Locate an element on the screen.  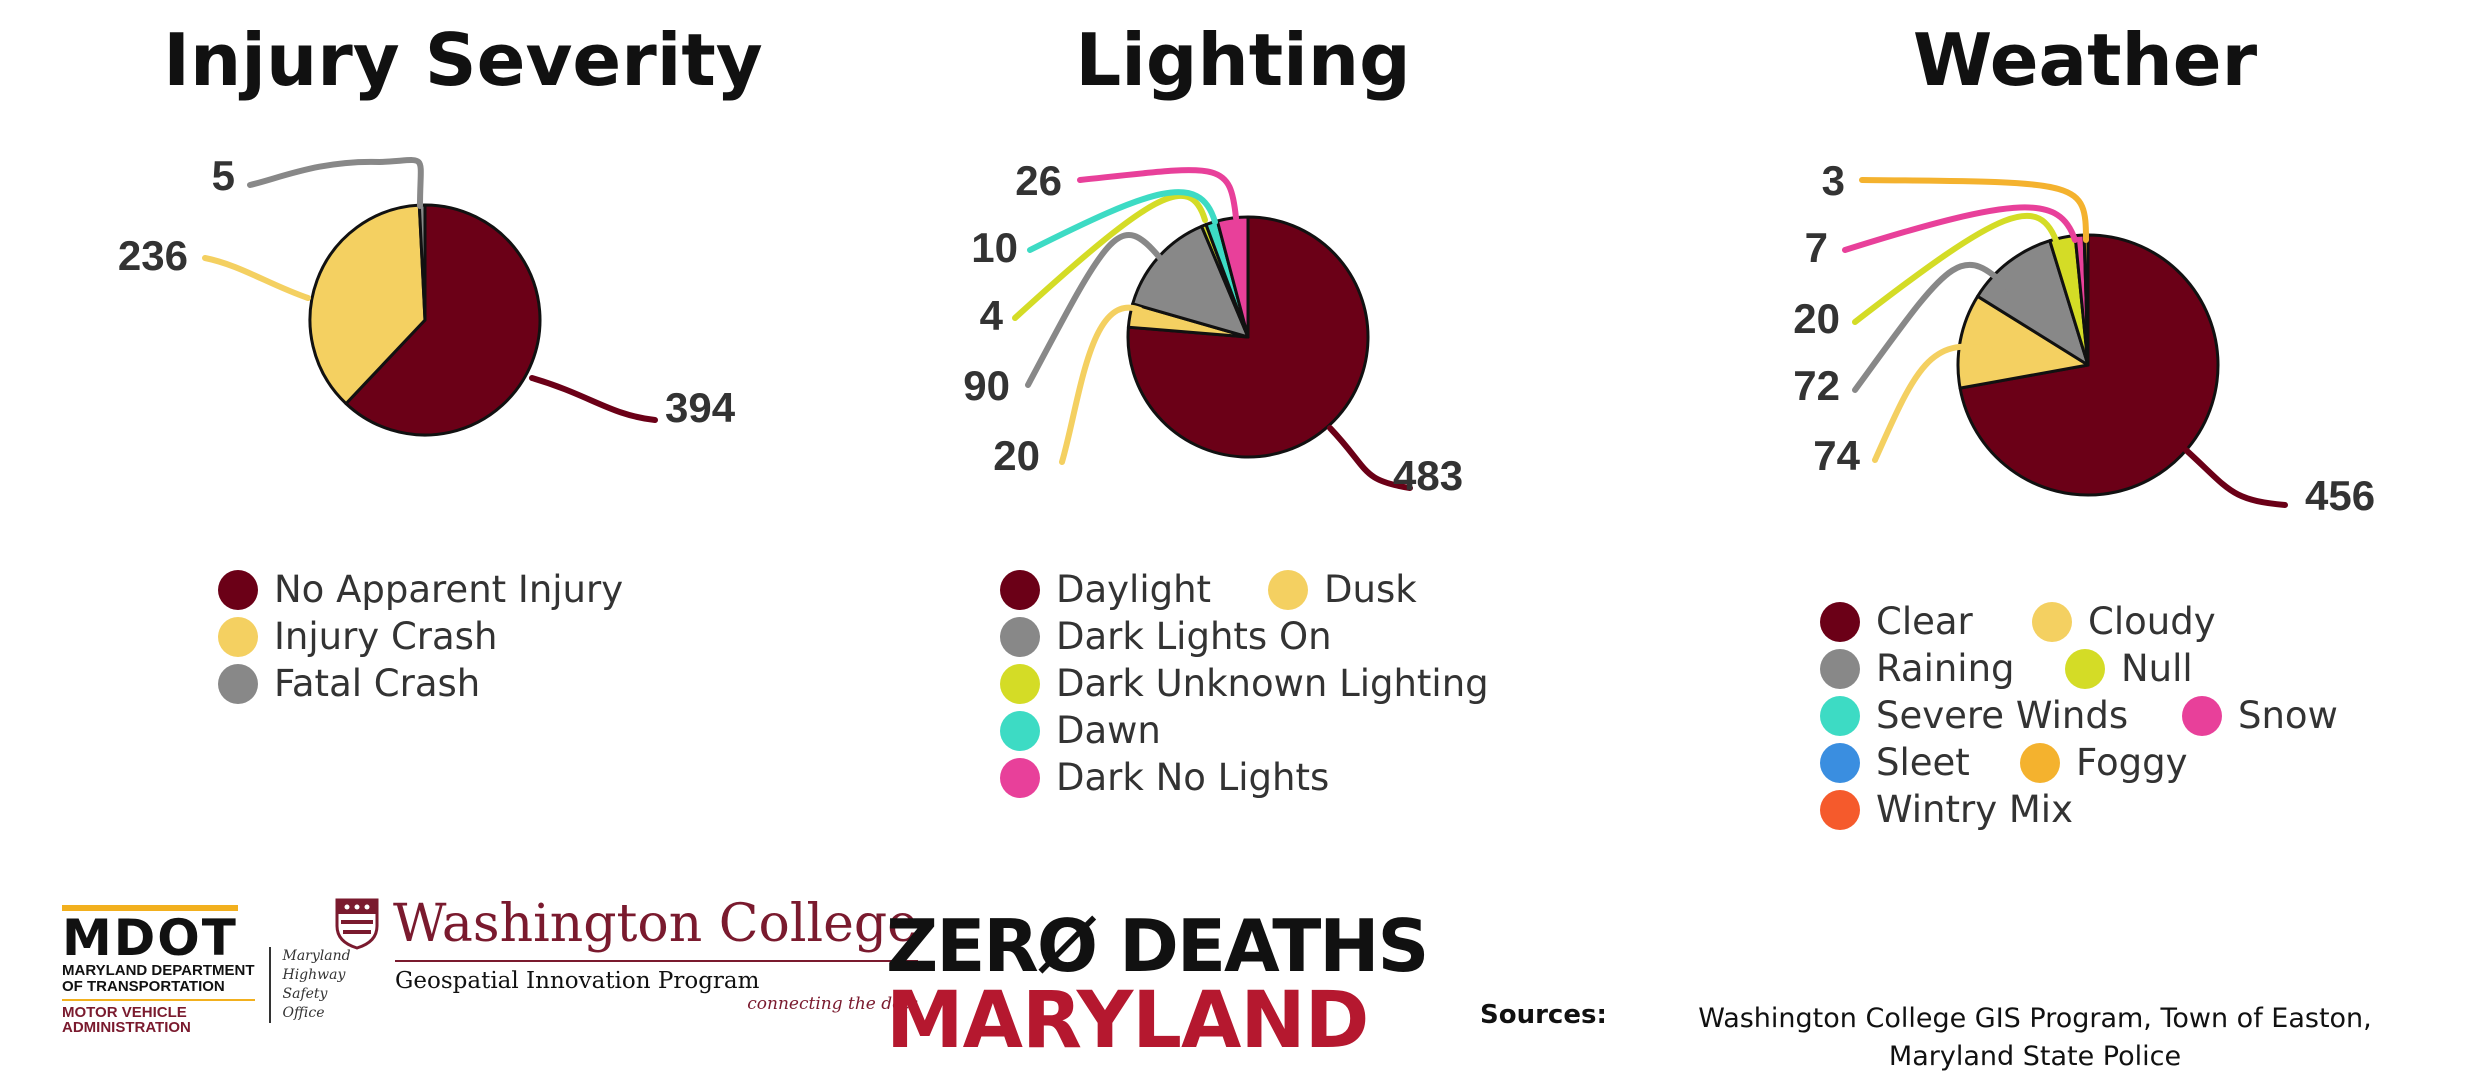
legend-label: Clear is located at coordinates (1924, 621).